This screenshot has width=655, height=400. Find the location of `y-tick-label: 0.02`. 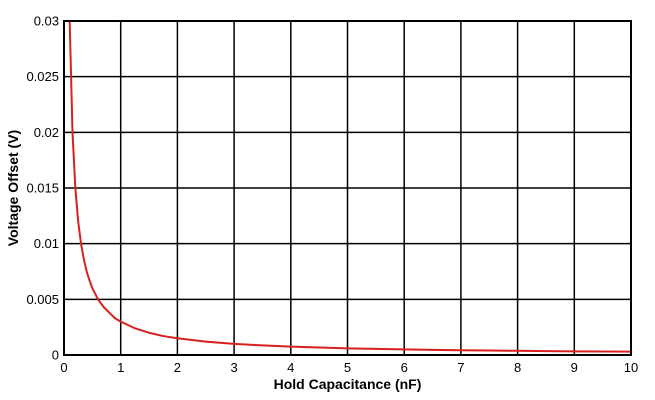

y-tick-label: 0.02 is located at coordinates (46, 132).